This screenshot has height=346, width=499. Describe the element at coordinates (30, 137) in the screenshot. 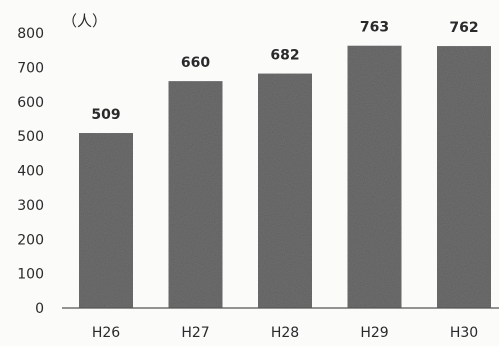

I see `y-tick-label: 500` at that location.